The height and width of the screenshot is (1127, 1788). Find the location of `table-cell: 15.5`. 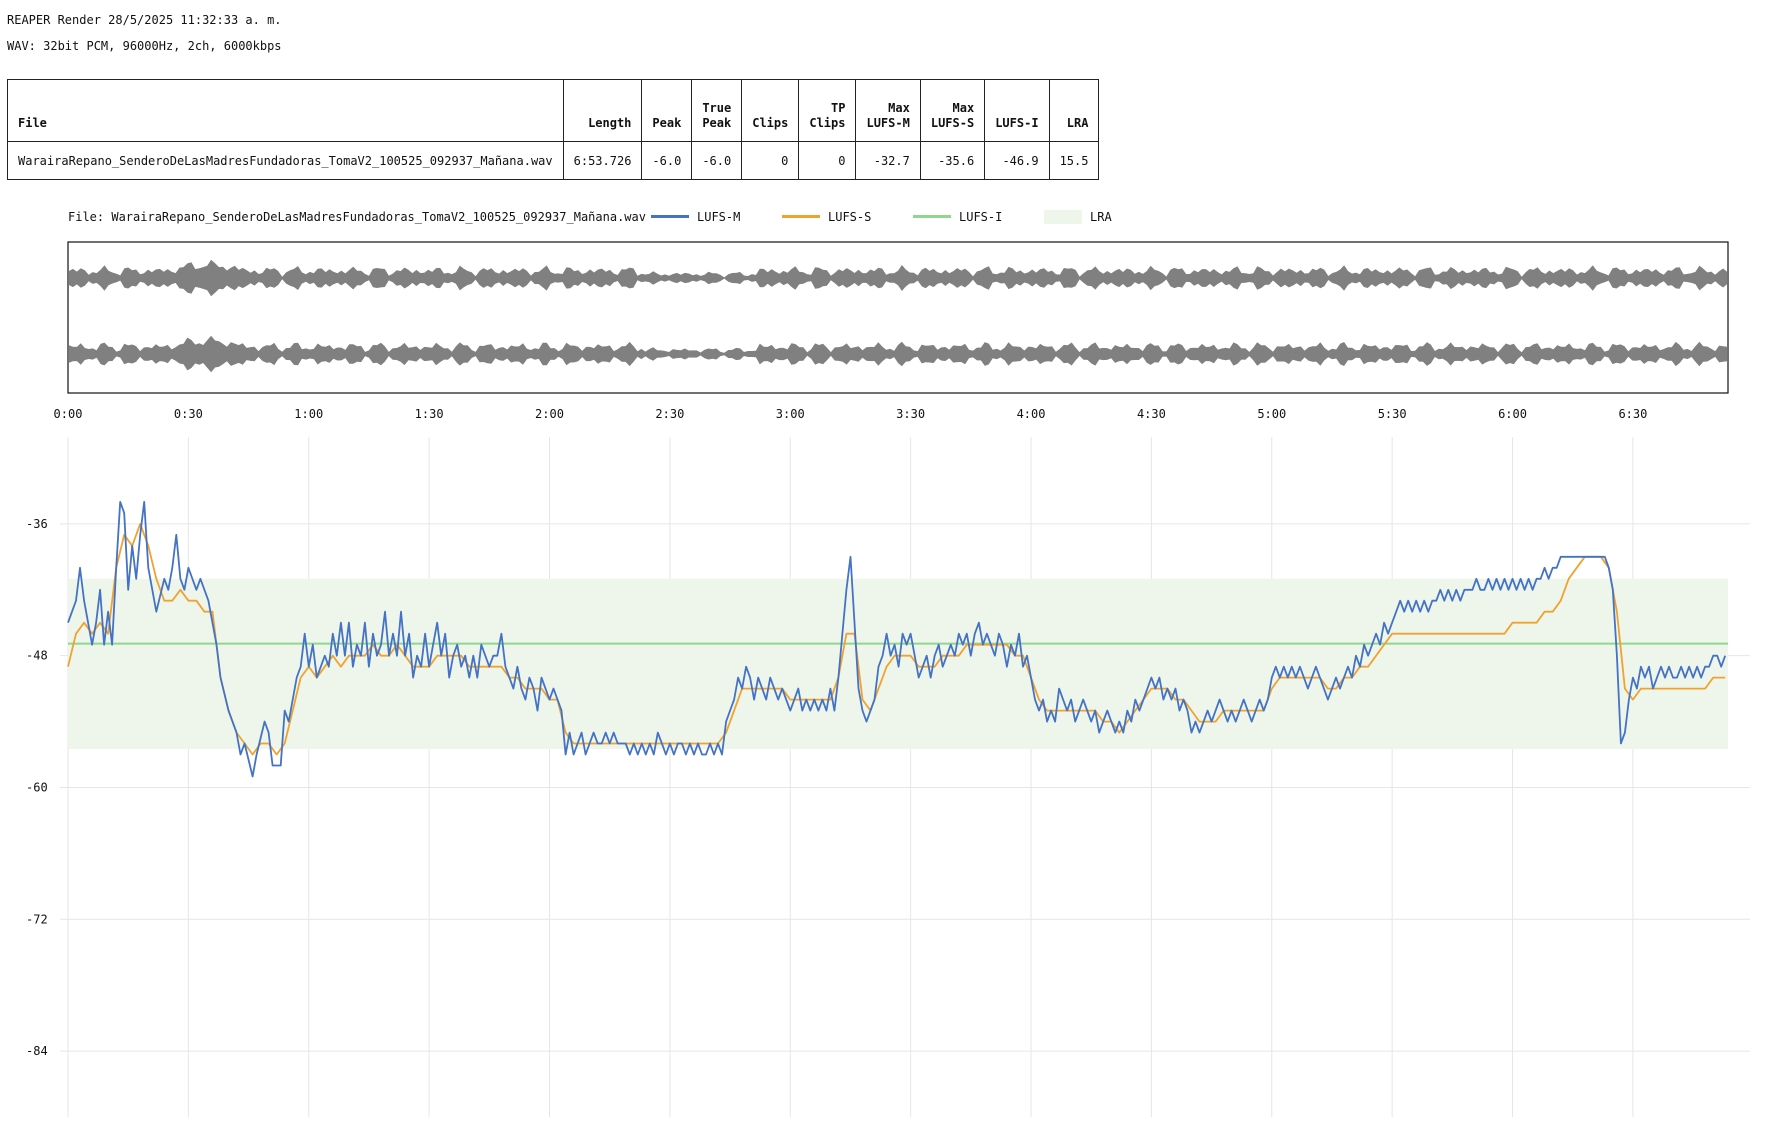

table-cell: 15.5 is located at coordinates (1074, 160).